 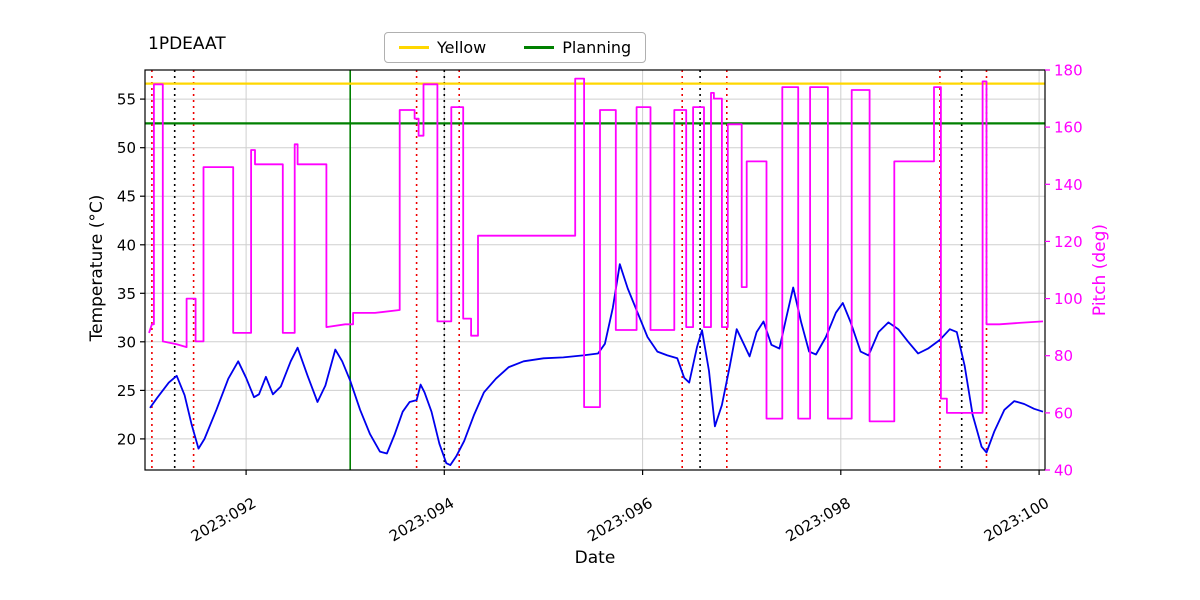 I want to click on y-left-tick-label: 30, so click(x=126, y=342).